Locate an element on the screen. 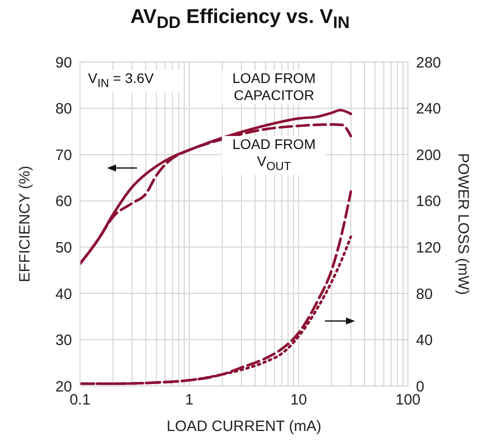 This screenshot has height=441, width=480. annotation: V$_{IN}$ = 3.6V is located at coordinates (133, 81).